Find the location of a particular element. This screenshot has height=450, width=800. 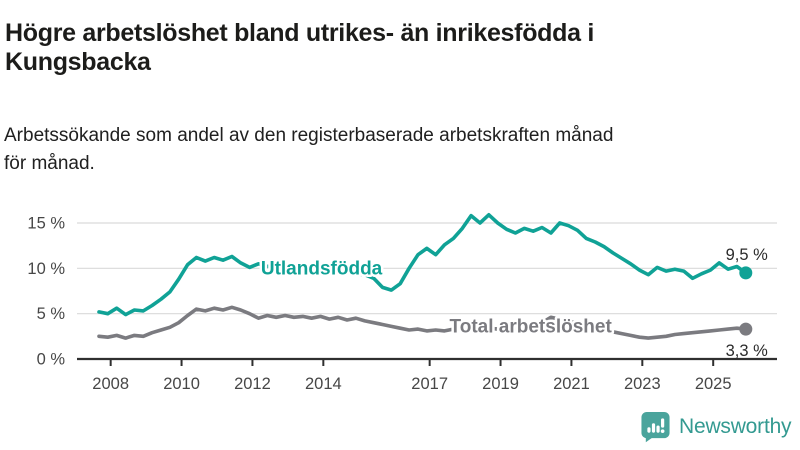

x-axis-label: 2021 is located at coordinates (571, 384).